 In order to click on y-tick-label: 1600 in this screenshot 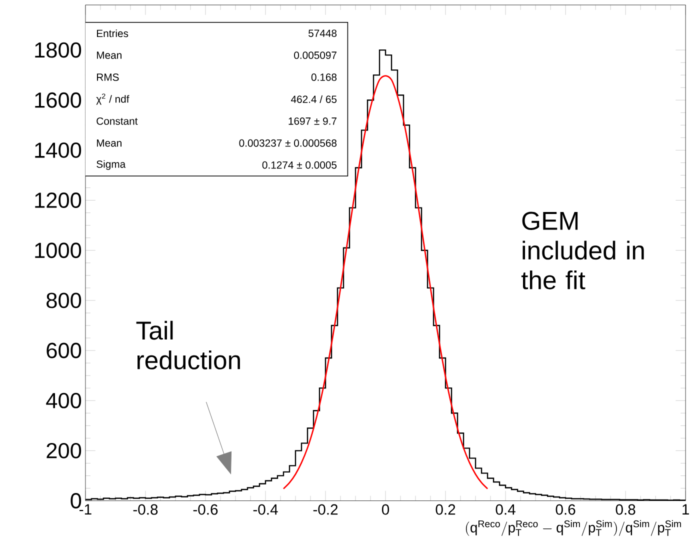, I will do `click(58, 100)`.